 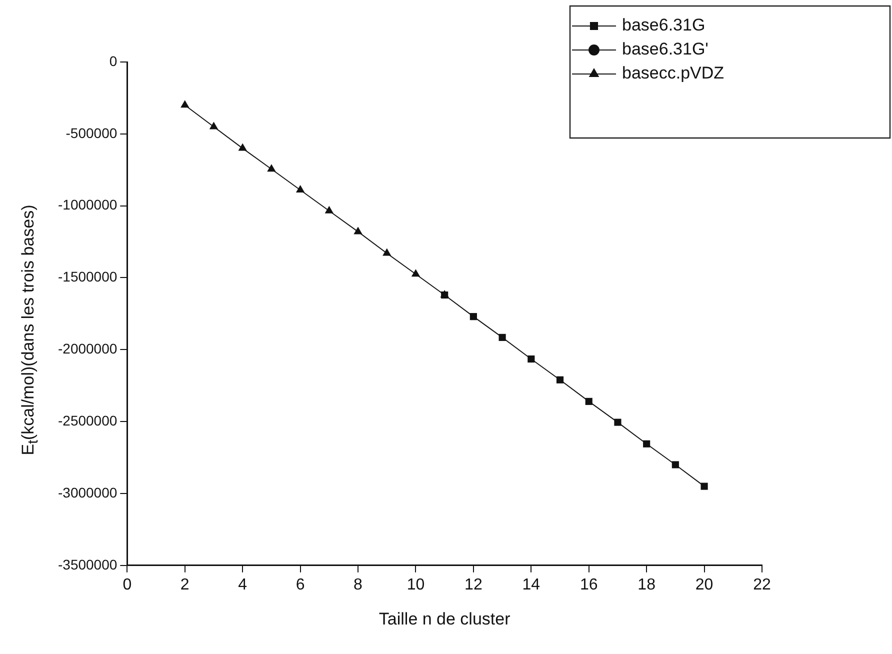 I want to click on x-tick-label: 22, so click(x=762, y=585).